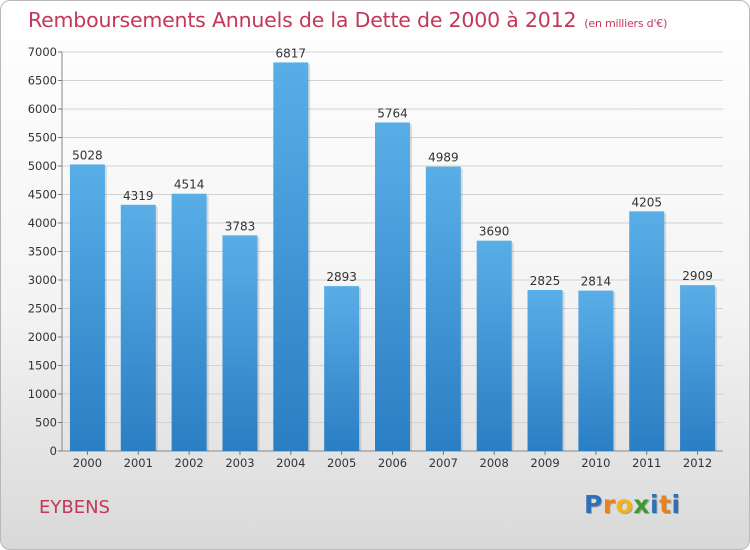 This screenshot has width=750, height=550. What do you see at coordinates (42, 195) in the screenshot?
I see `y-tick-label: 4500` at bounding box center [42, 195].